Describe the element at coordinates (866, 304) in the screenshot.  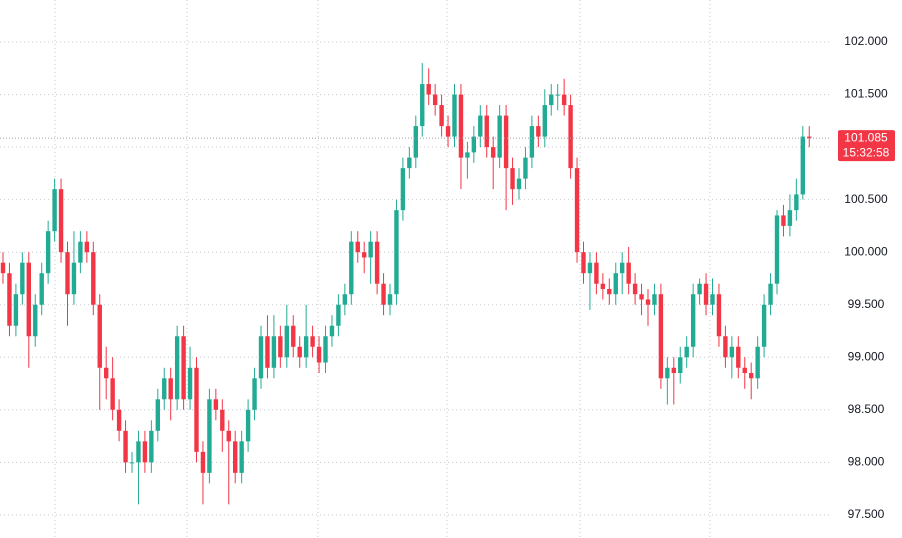
I see `y-tick-label: 99.500` at that location.